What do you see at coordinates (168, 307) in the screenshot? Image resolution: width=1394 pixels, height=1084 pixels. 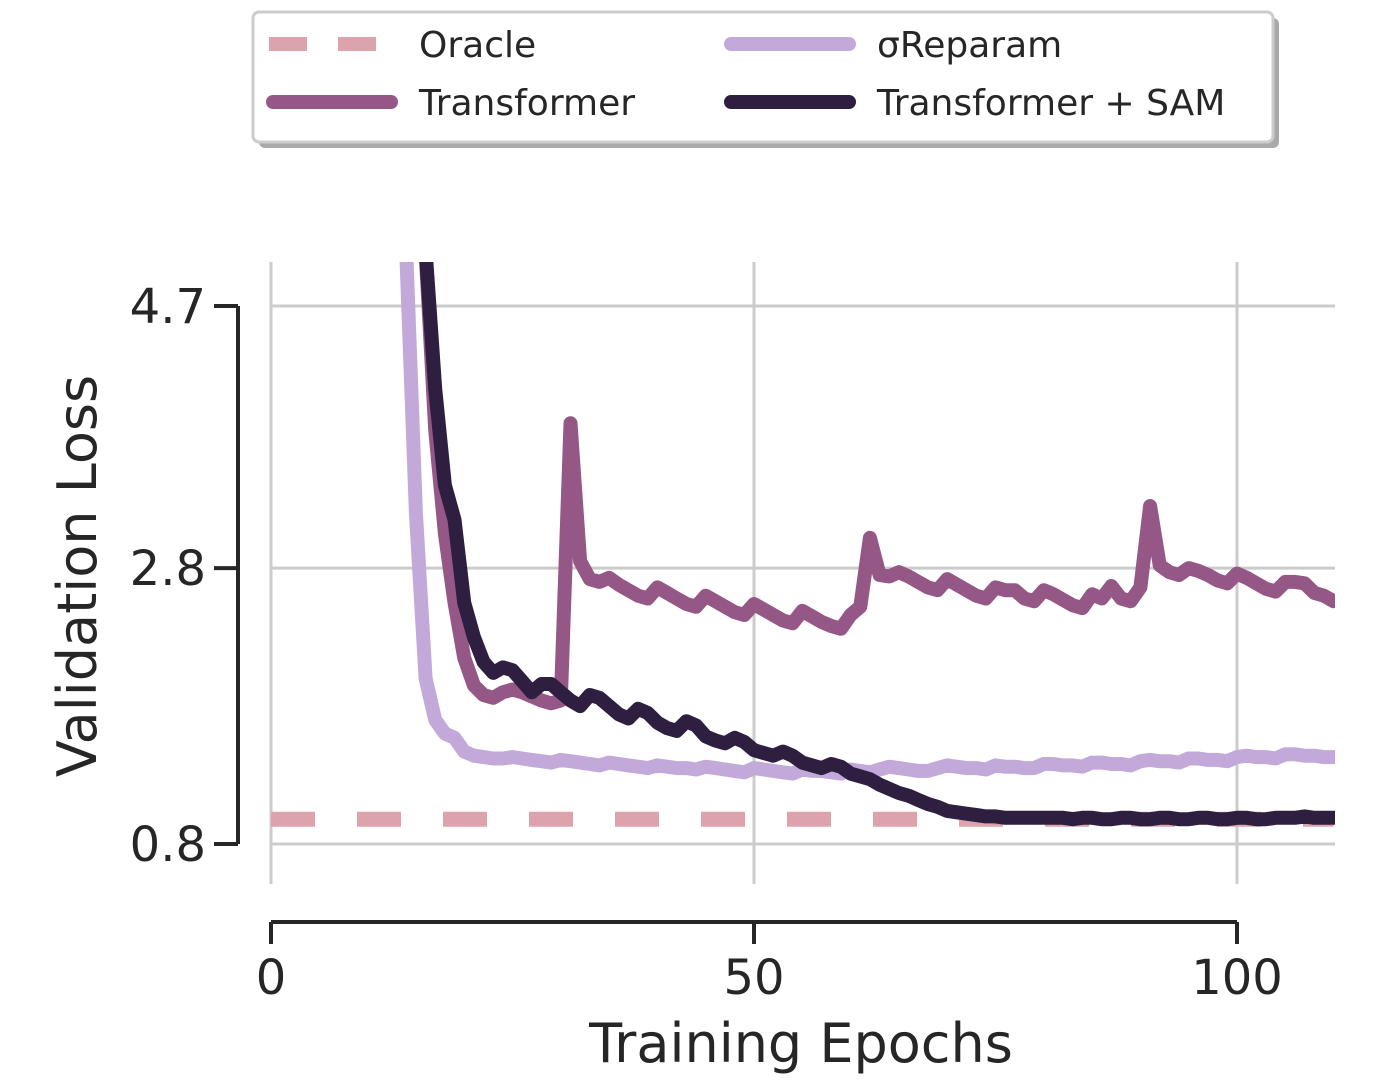 I see `y-tick-label: 4.7` at bounding box center [168, 307].